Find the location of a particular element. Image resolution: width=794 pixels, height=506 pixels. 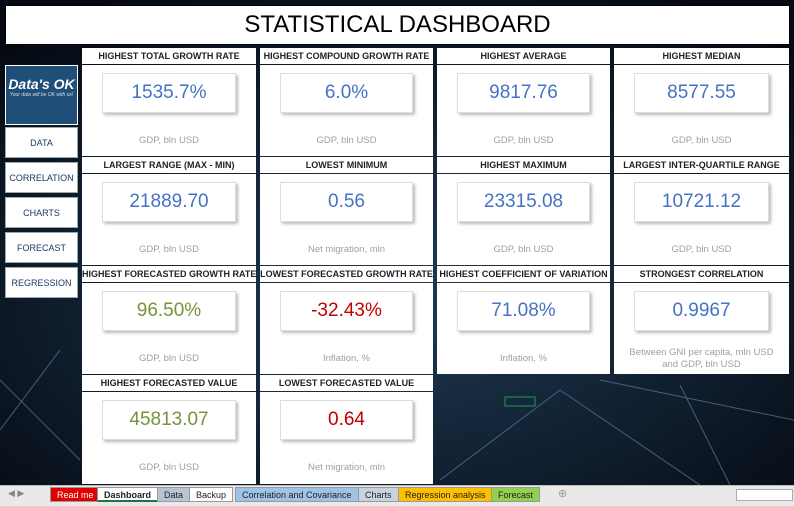

card-value: 8577.55 is located at coordinates (701, 93).